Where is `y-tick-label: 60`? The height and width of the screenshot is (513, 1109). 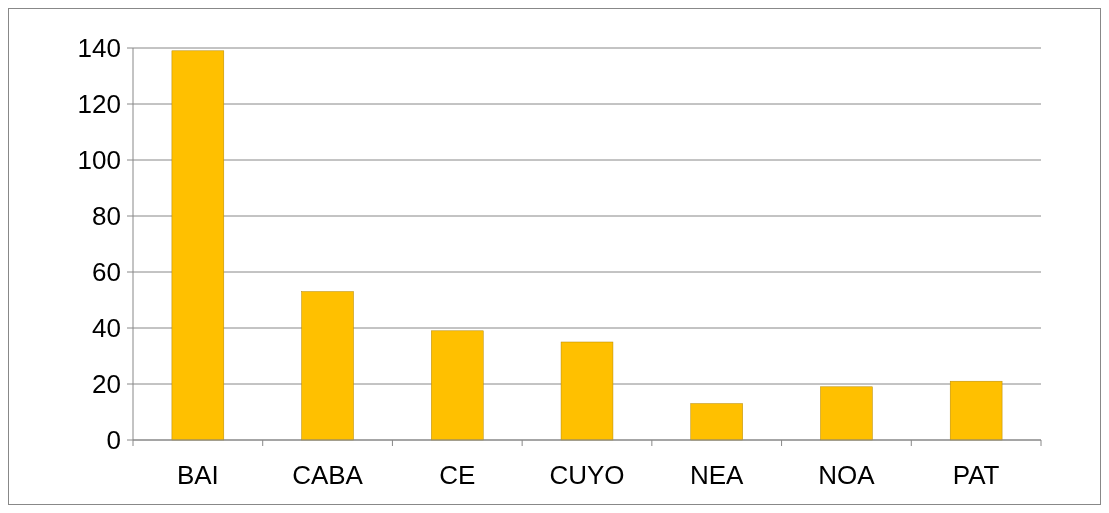
y-tick-label: 60 is located at coordinates (106, 272).